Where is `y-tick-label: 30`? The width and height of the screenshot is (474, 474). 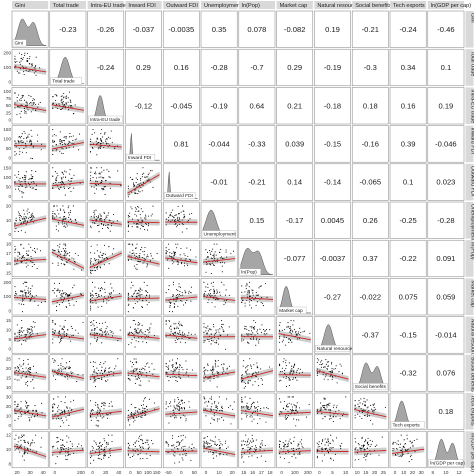 y-tick-label: 30 is located at coordinates (9, 397).